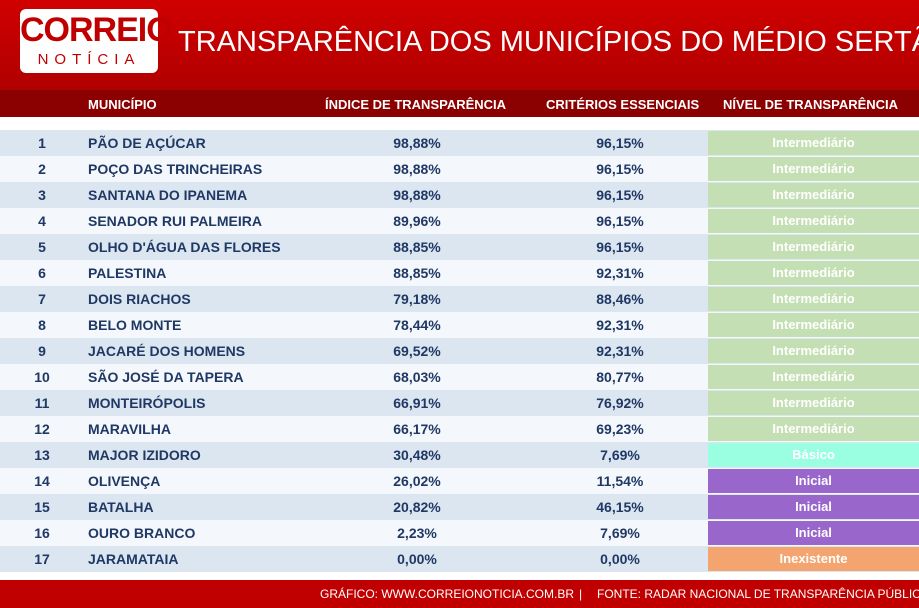  Describe the element at coordinates (42, 507) in the screenshot. I see `rank: 15` at that location.